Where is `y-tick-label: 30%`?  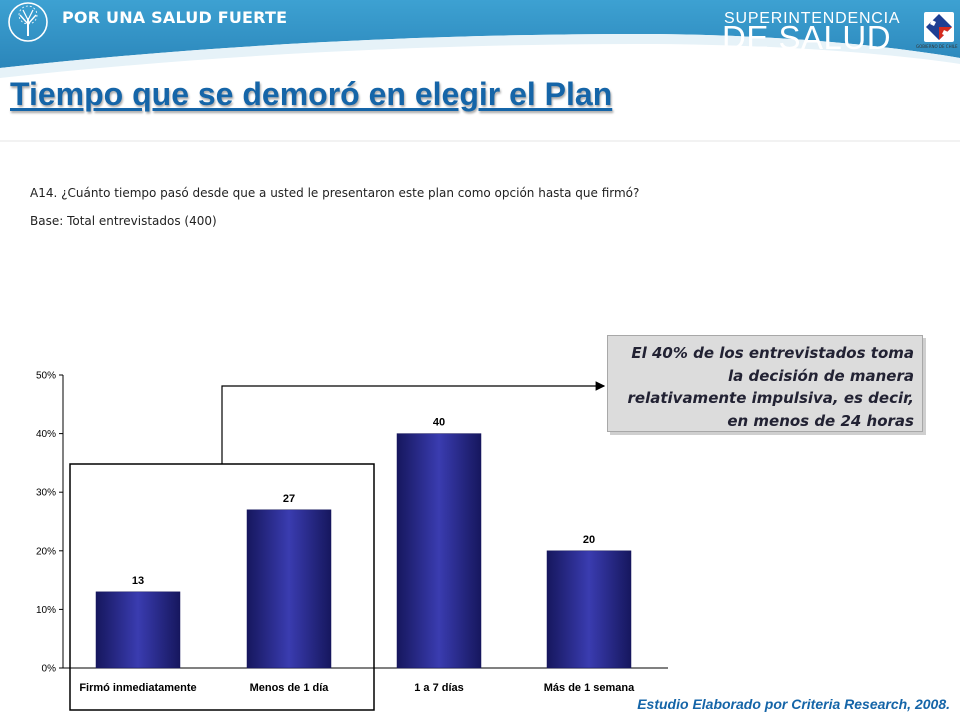 y-tick-label: 30% is located at coordinates (46, 493).